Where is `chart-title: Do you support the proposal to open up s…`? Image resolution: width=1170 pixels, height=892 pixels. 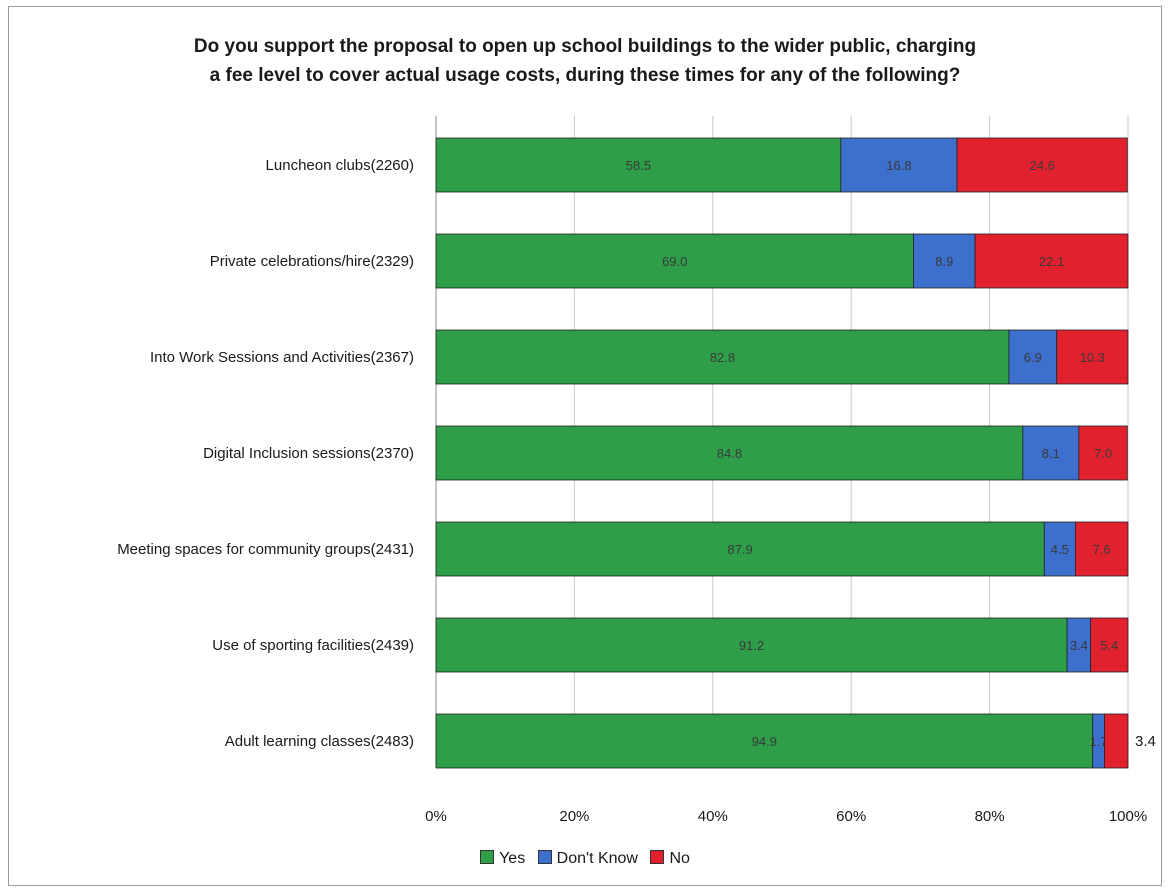
chart-title: Do you support the proposal to open up s… is located at coordinates (585, 61).